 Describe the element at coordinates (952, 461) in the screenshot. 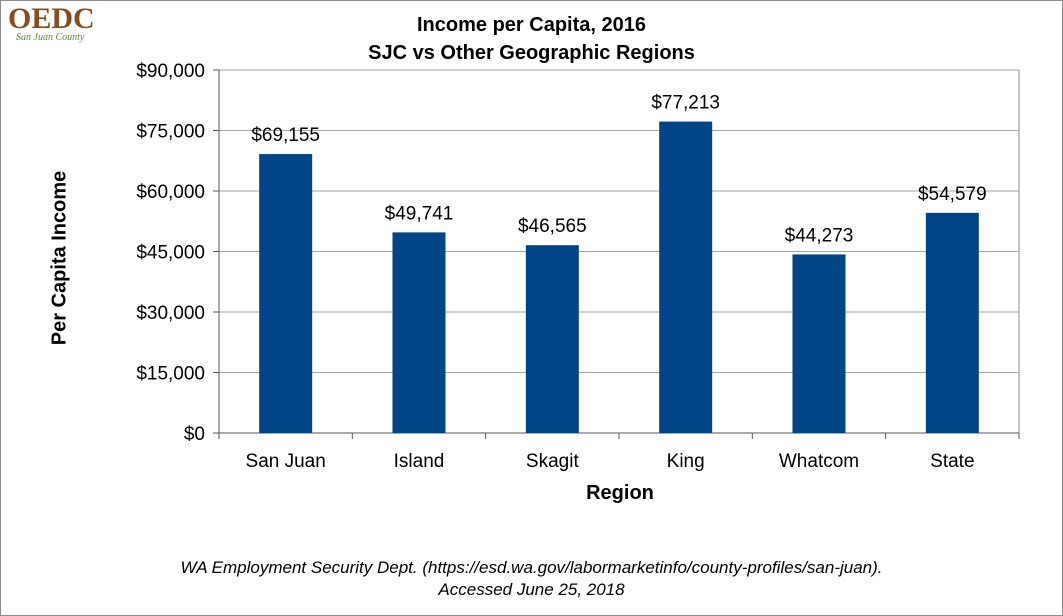

I see `x-tick-label: State` at that location.